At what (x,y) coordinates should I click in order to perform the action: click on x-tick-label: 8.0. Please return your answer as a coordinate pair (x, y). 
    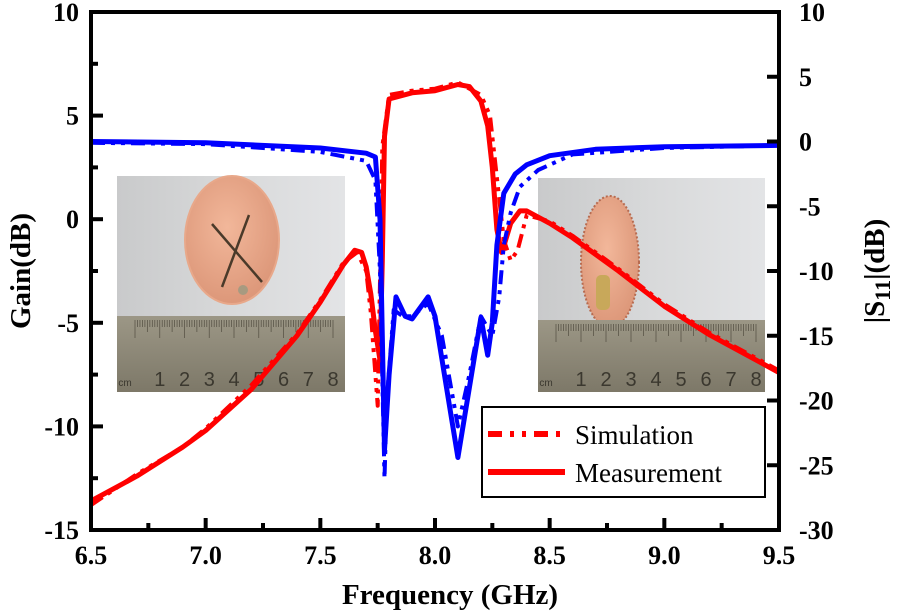
    Looking at the image, I should click on (435, 555).